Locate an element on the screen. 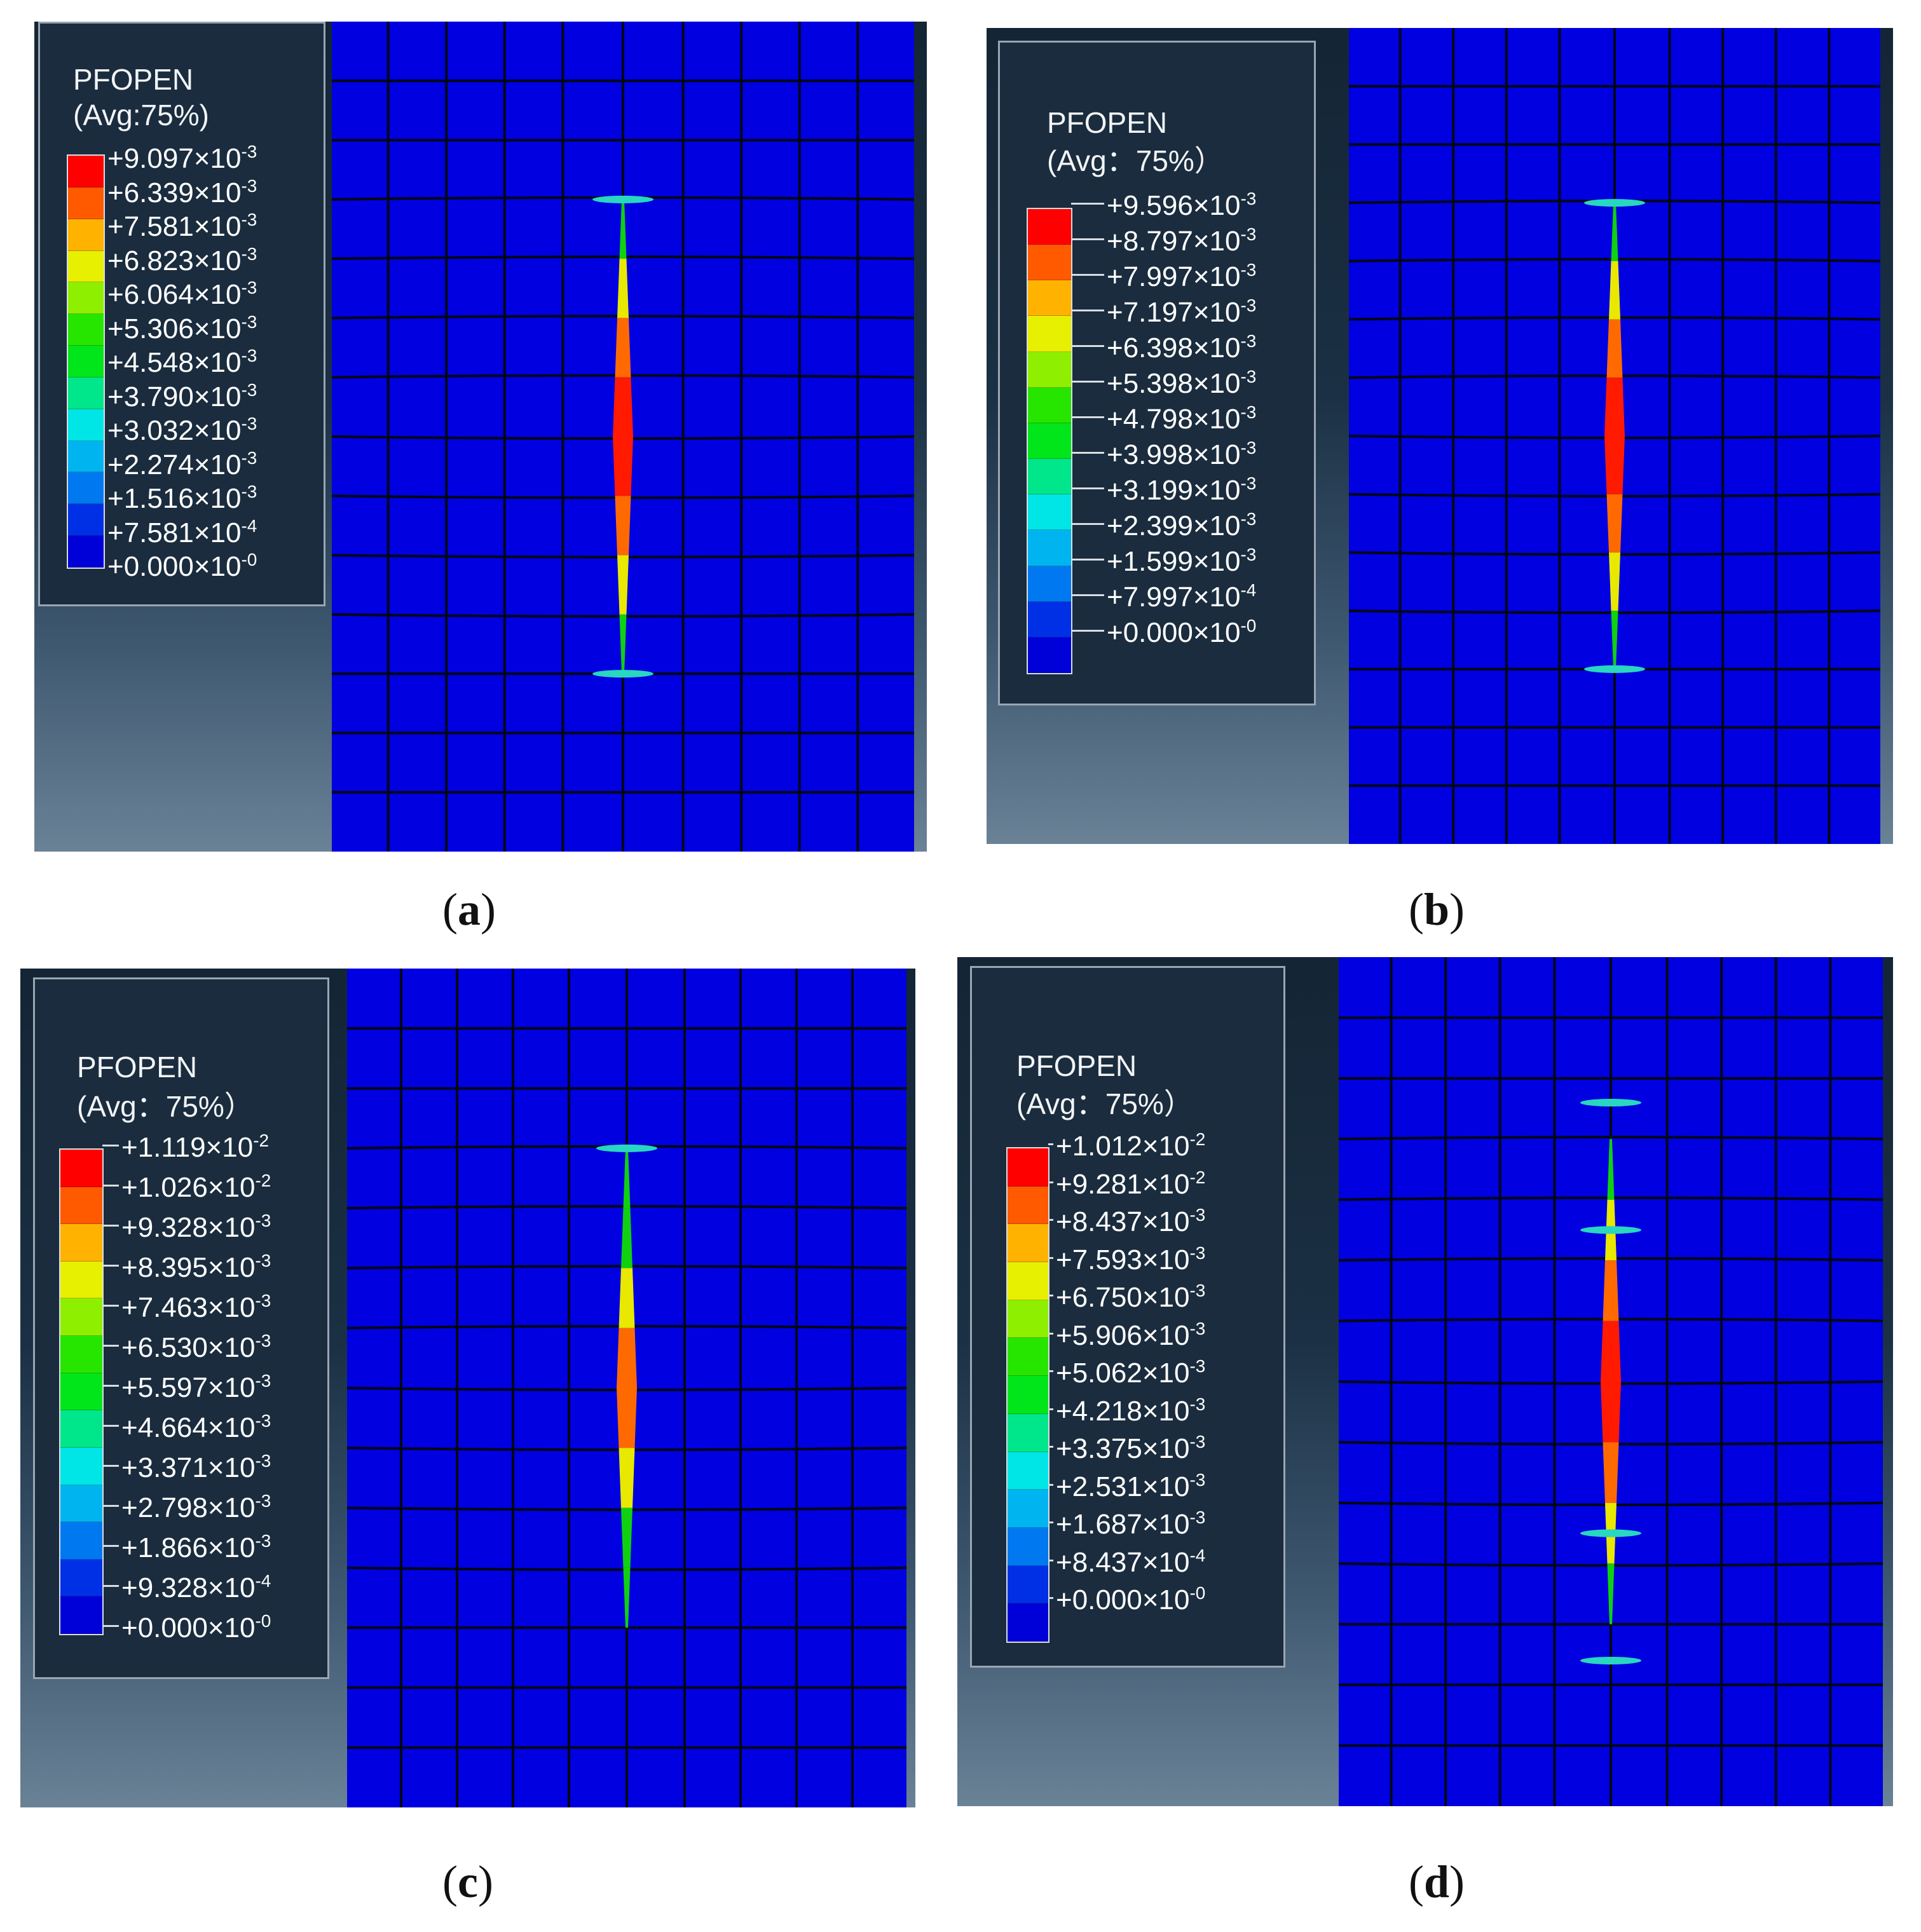 The width and height of the screenshot is (1921, 1932). mesh-c is located at coordinates (626, 1388).